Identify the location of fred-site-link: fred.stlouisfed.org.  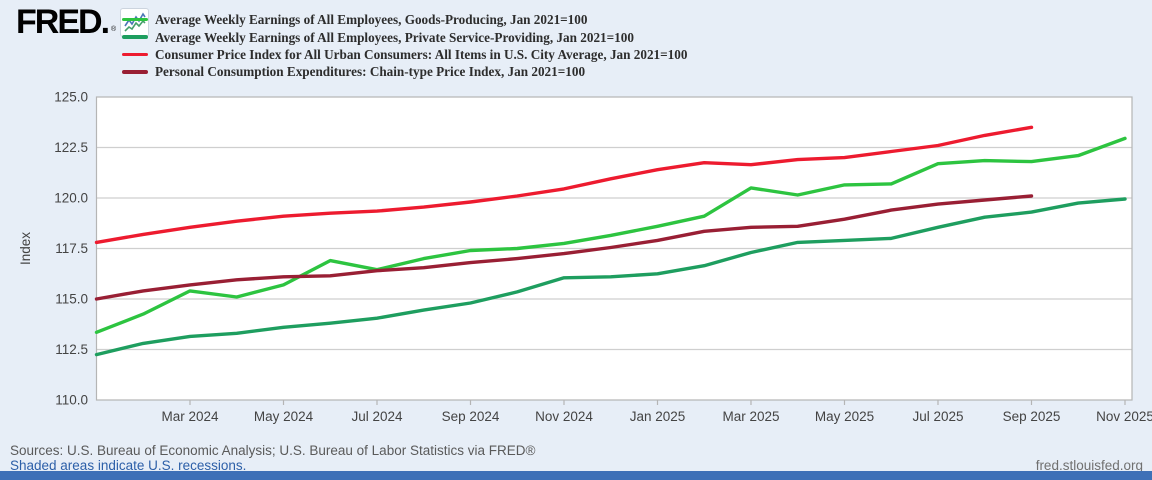
(1089, 465).